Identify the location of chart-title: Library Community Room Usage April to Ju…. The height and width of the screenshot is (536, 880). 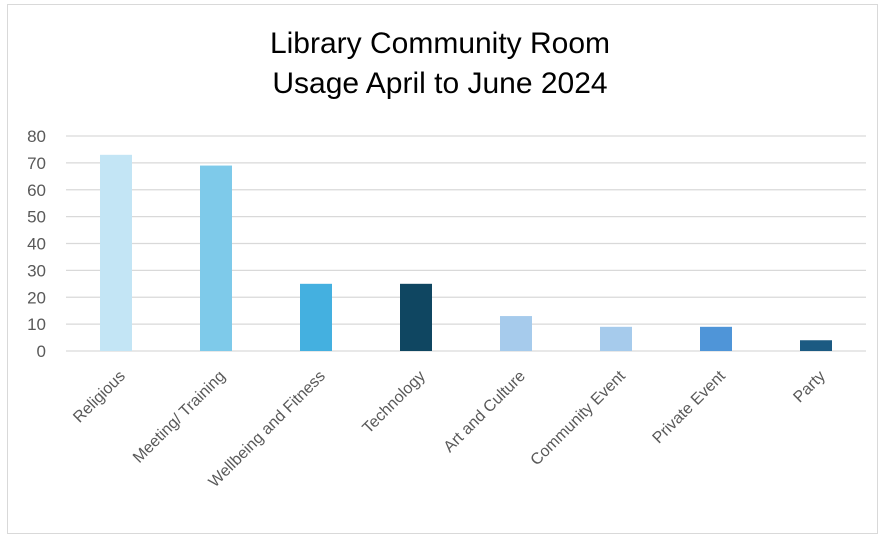
(440, 63).